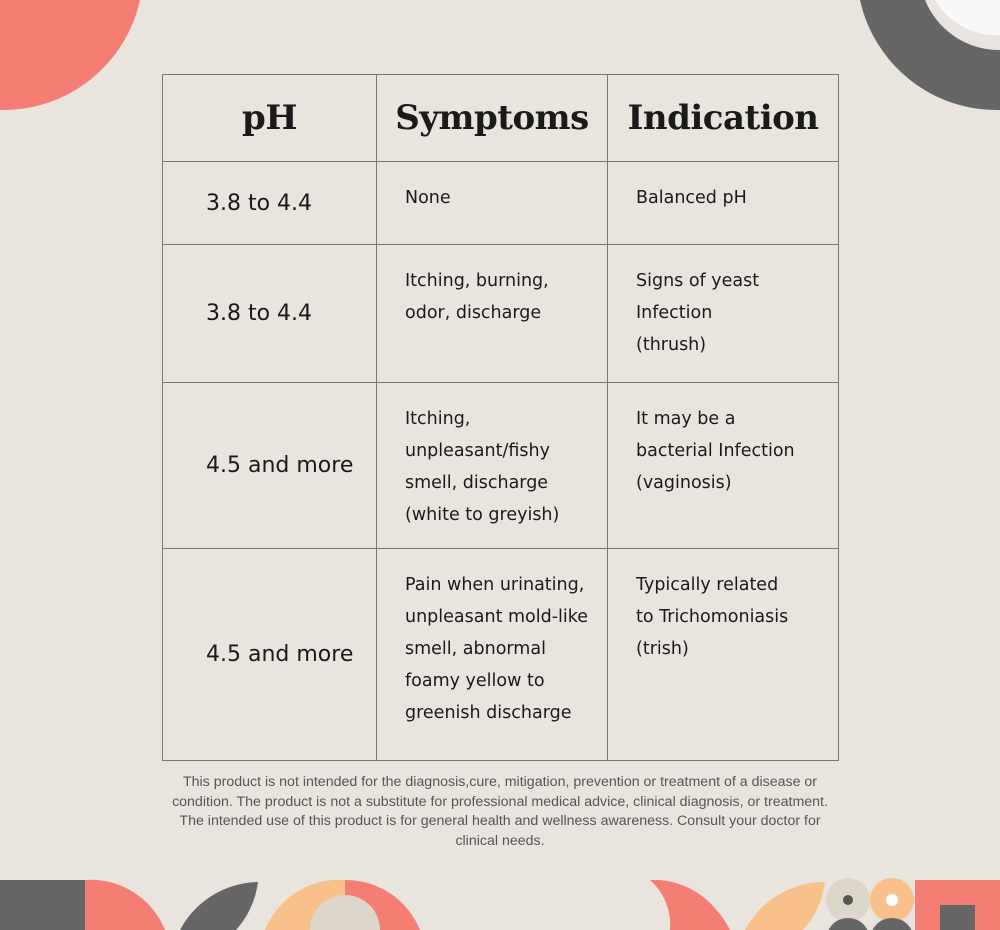 The height and width of the screenshot is (930, 1000). I want to click on symptoms-line: None, so click(428, 198).